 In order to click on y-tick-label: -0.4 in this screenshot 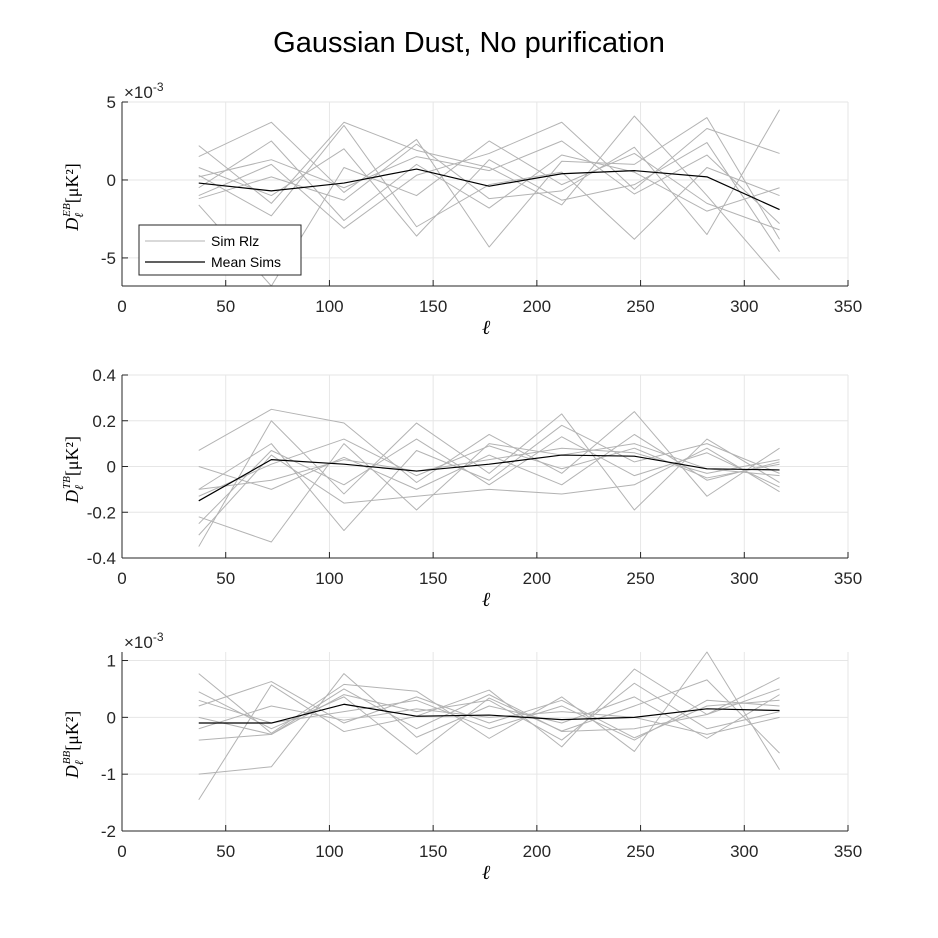, I will do `click(101, 558)`.